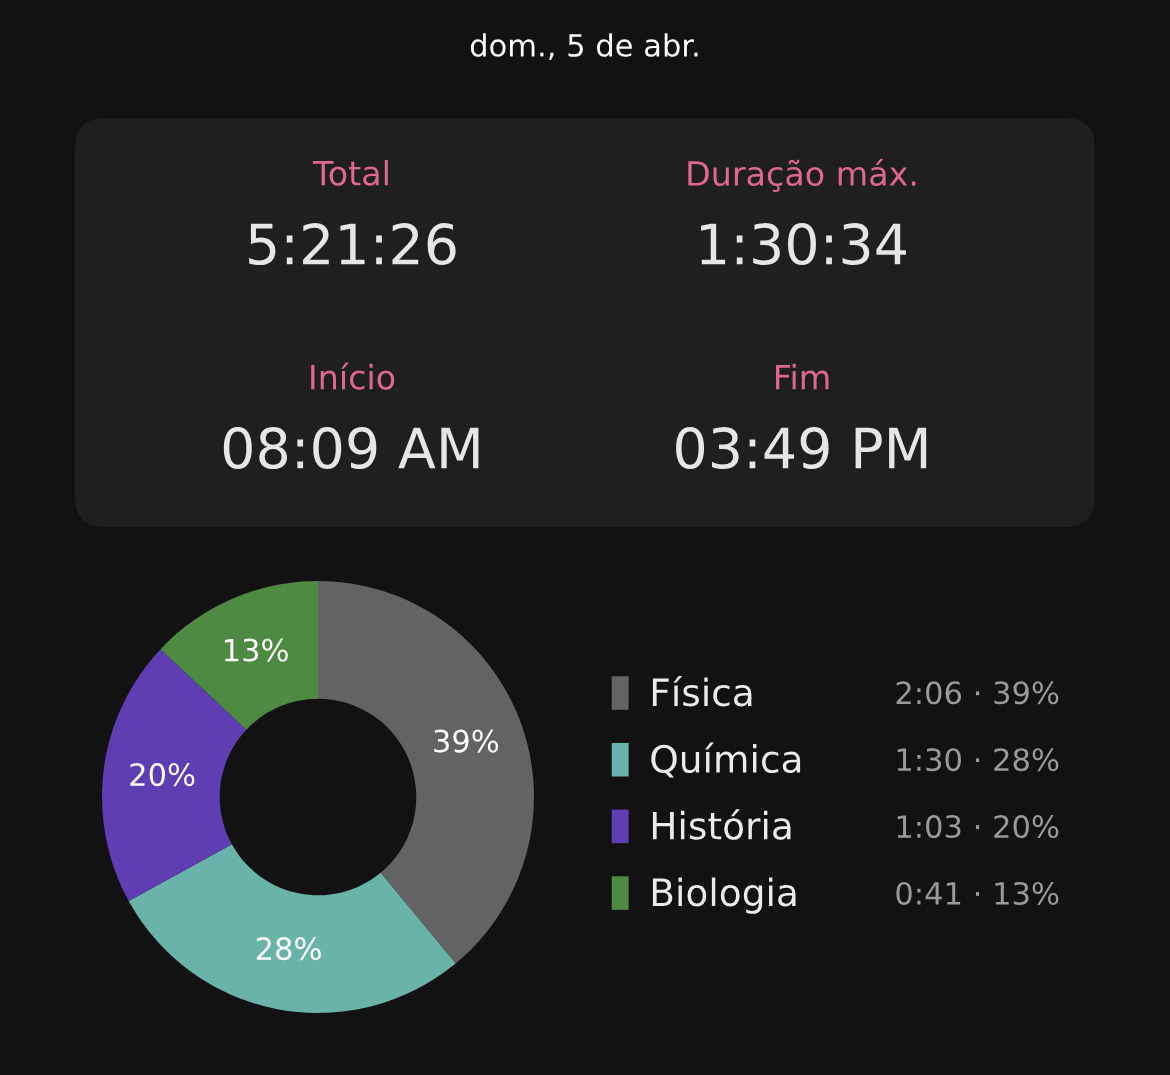  I want to click on text: Fim, so click(802, 376).